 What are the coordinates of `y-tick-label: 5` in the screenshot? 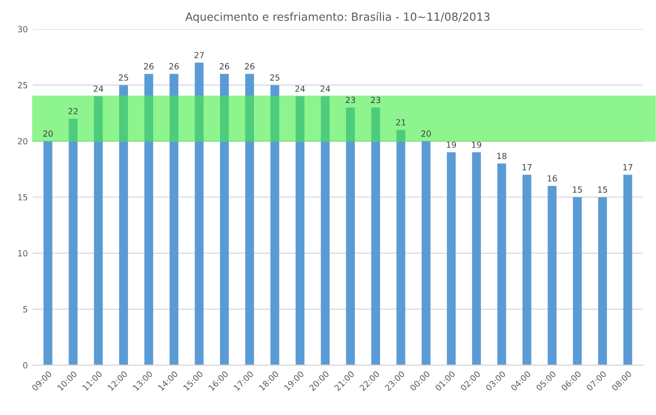 It's located at (25, 309).